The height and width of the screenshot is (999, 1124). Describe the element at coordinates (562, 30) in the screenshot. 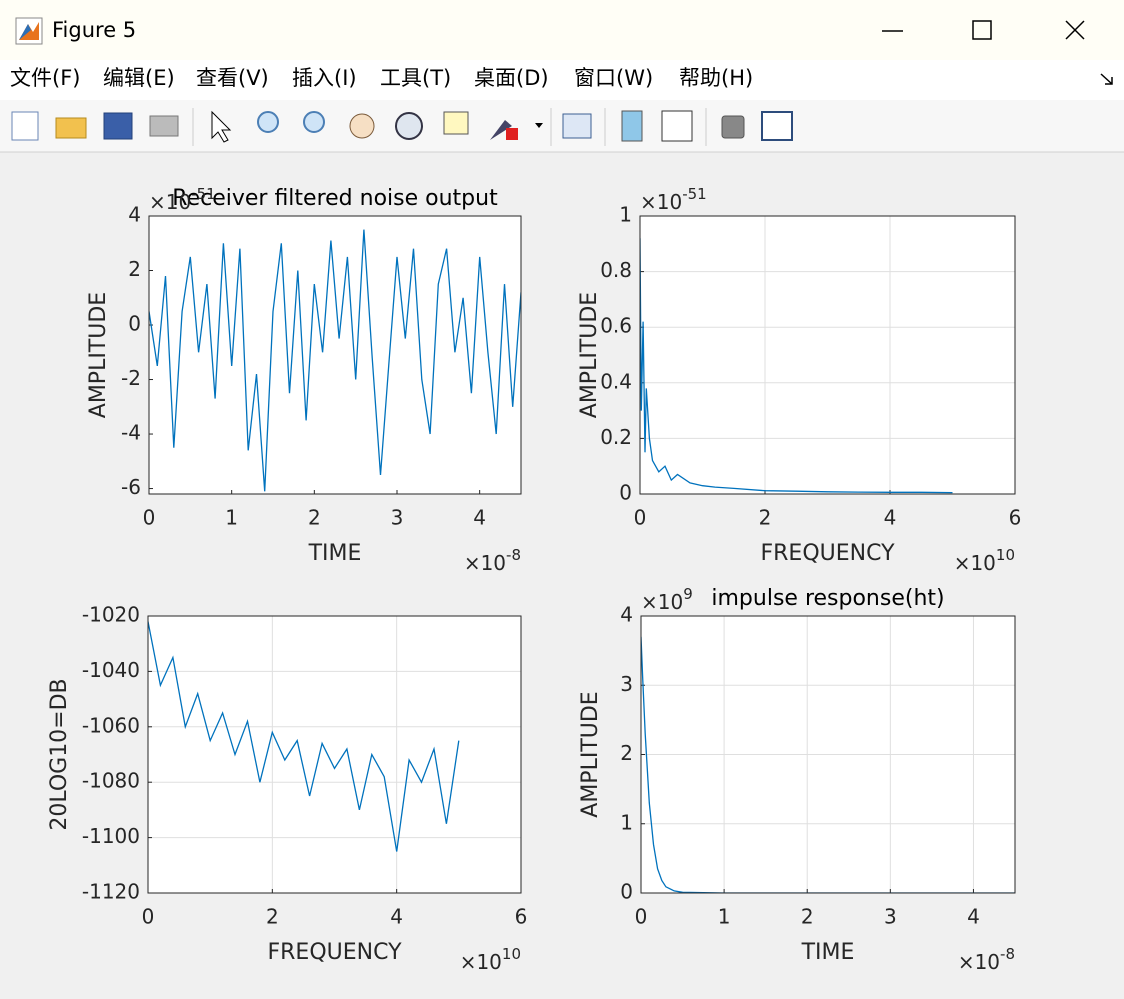

I see `title-bar` at that location.